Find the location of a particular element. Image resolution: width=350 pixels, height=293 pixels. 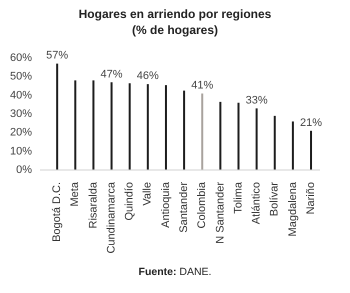

data-label: 47% is located at coordinates (111, 74).